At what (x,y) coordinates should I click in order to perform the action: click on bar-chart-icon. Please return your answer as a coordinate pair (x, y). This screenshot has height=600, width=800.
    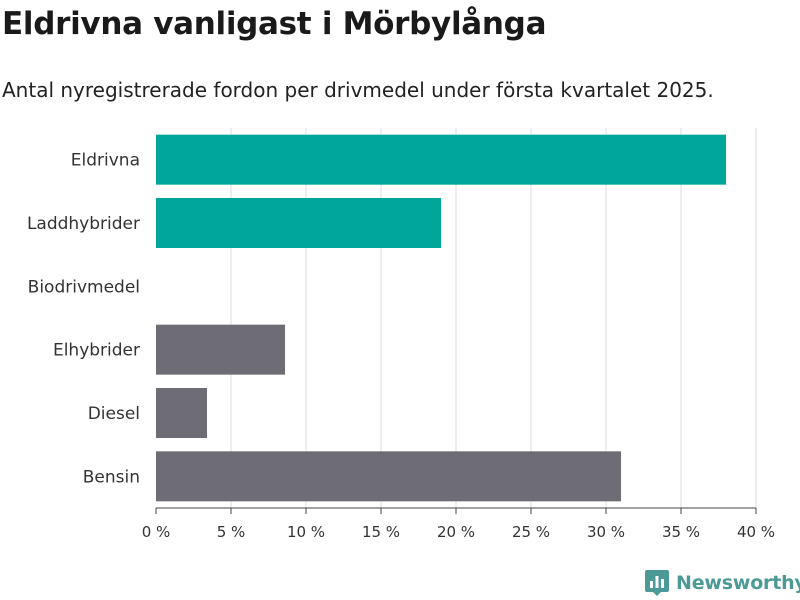
    Looking at the image, I should click on (657, 583).